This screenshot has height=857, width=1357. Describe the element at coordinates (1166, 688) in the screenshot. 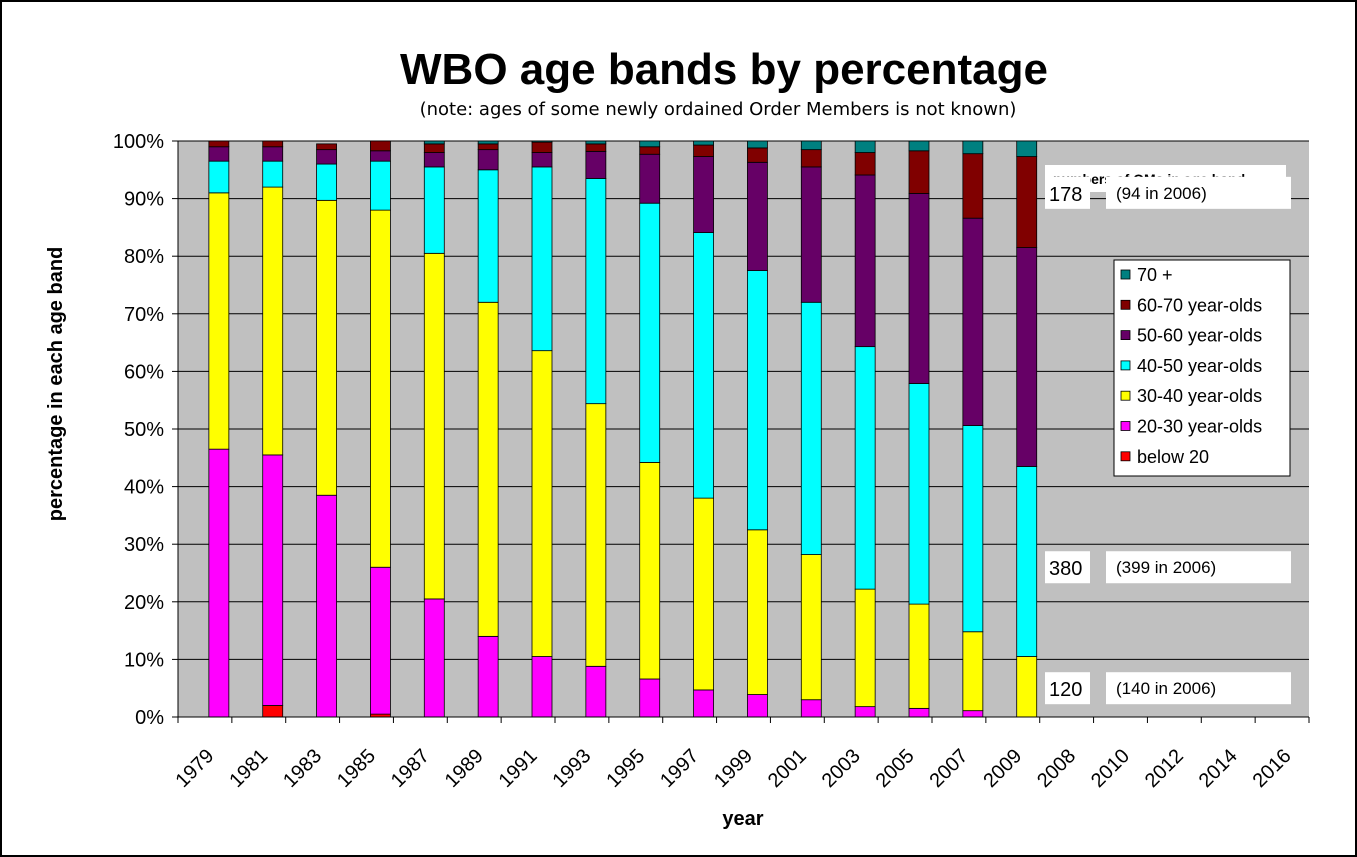

I see `annotation-note: (140 in 2006)` at that location.